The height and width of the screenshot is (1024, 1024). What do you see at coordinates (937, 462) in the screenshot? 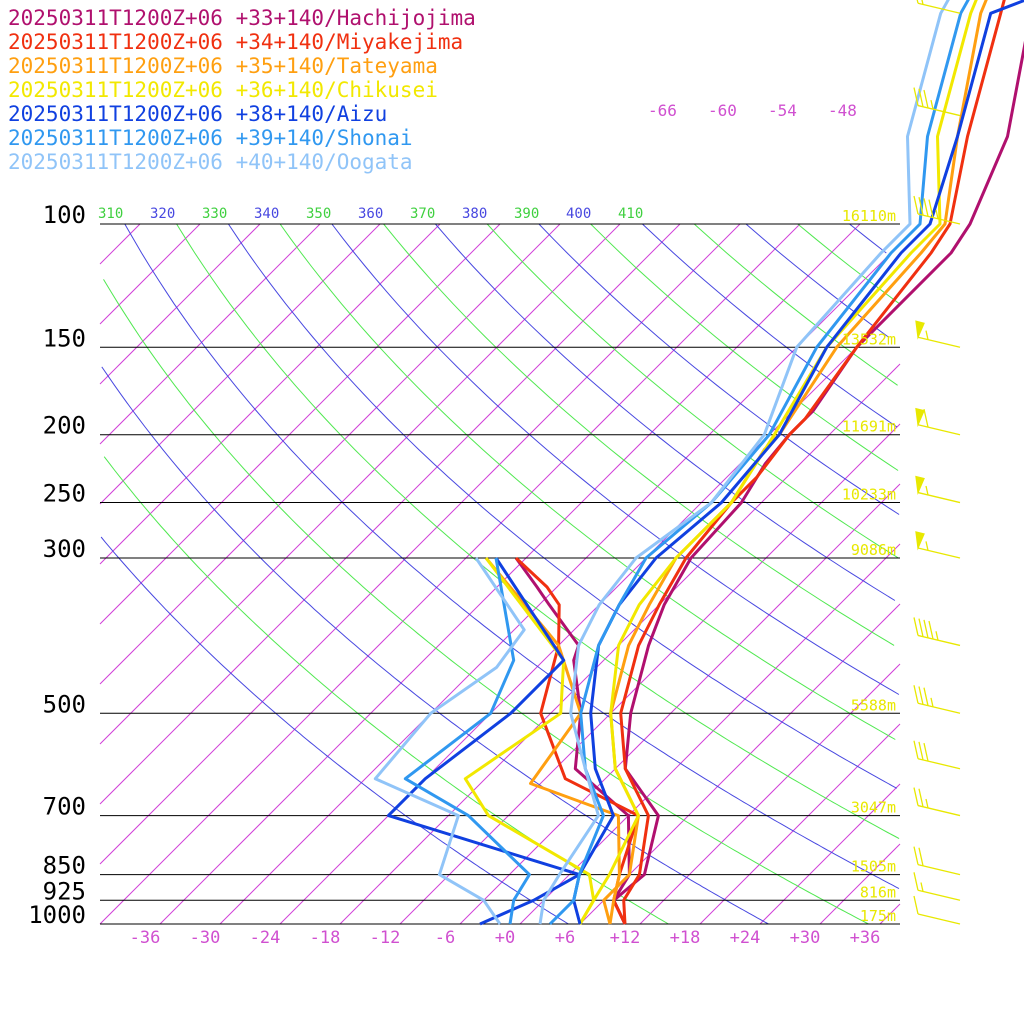
I see `wind-barbs` at bounding box center [937, 462].